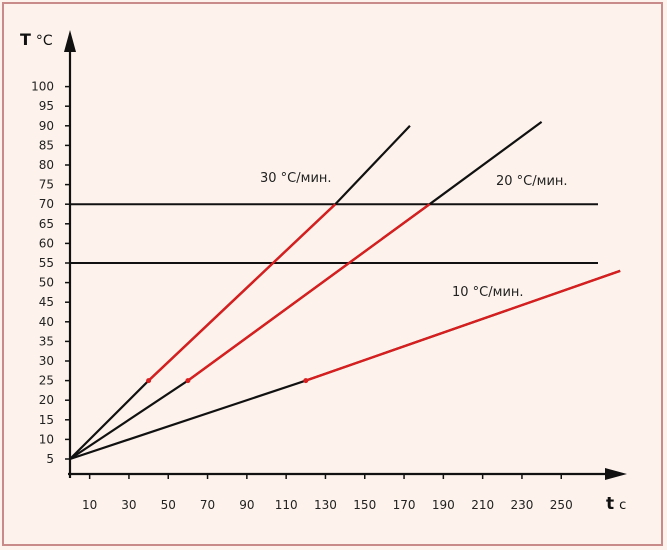 The image size is (667, 550). What do you see at coordinates (50, 459) in the screenshot?
I see `y-tick-label: 5` at bounding box center [50, 459].